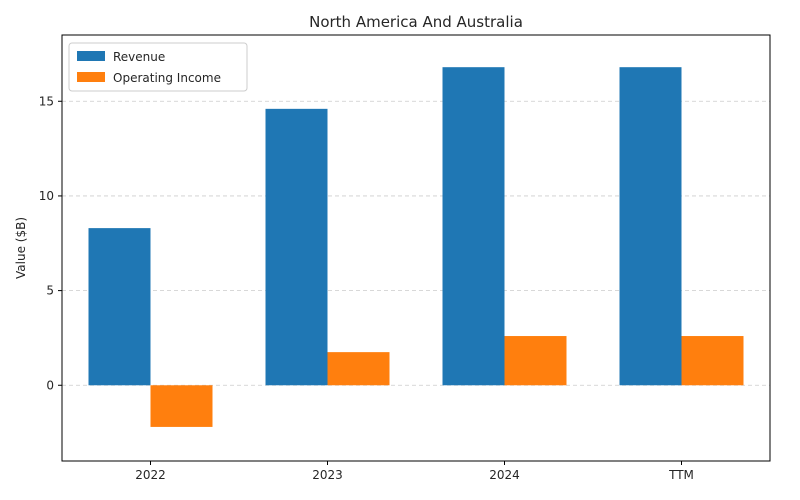 The image size is (800, 500). I want to click on bar-revenue-2024, so click(473, 226).